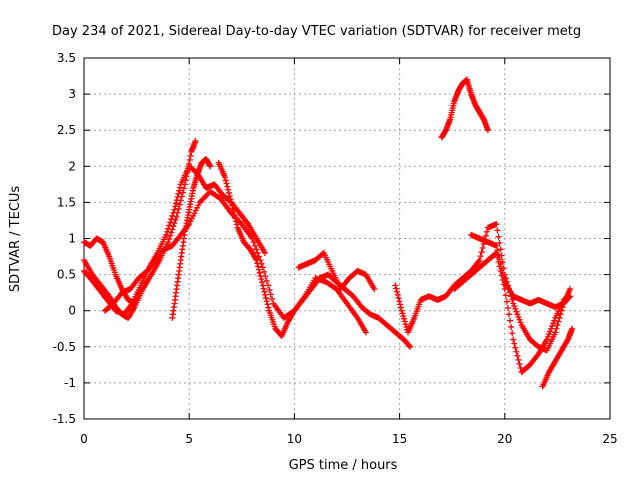  Describe the element at coordinates (504, 439) in the screenshot. I see `x-tick-label: 20` at that location.